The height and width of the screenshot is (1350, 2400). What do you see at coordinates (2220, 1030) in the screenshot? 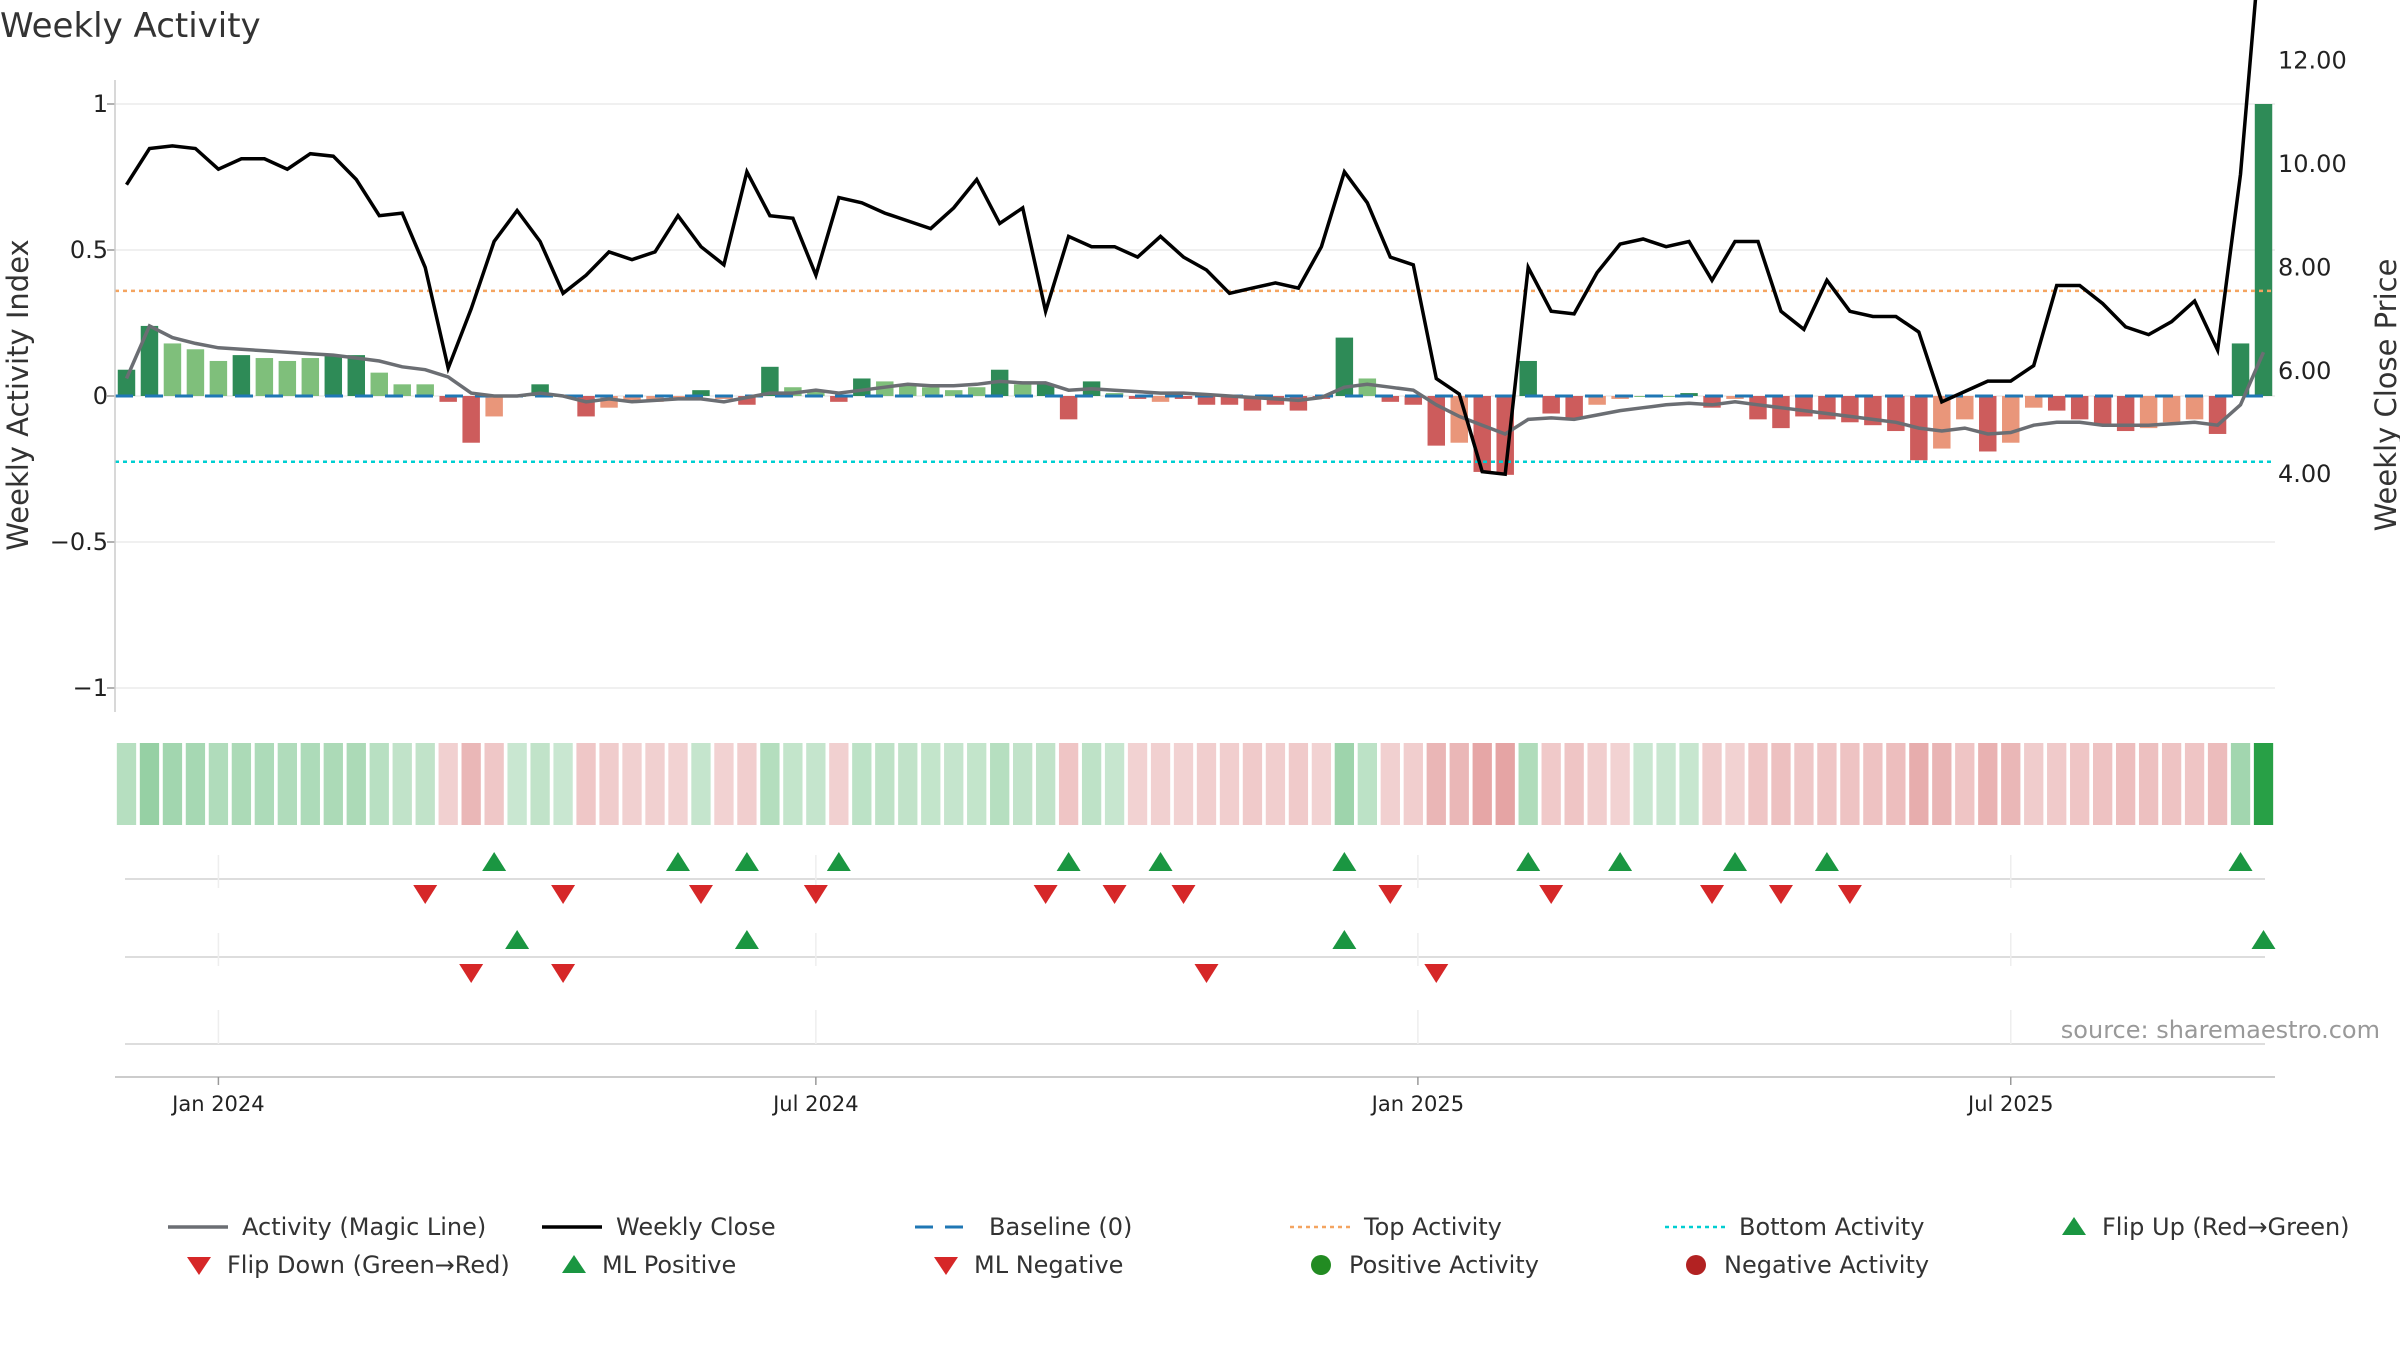
I see `source-label: source: sharemaestro.com` at bounding box center [2220, 1030].